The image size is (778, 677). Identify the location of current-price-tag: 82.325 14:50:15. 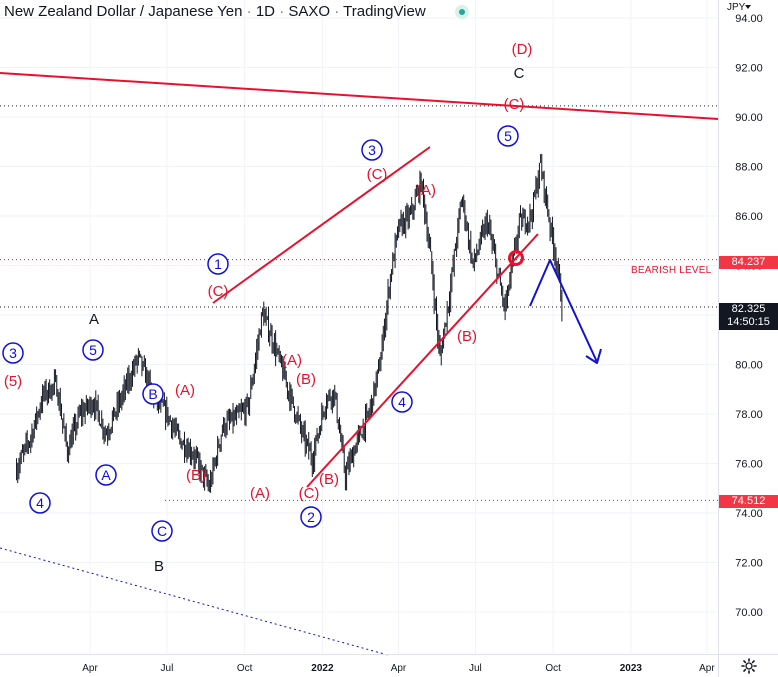
(748, 316).